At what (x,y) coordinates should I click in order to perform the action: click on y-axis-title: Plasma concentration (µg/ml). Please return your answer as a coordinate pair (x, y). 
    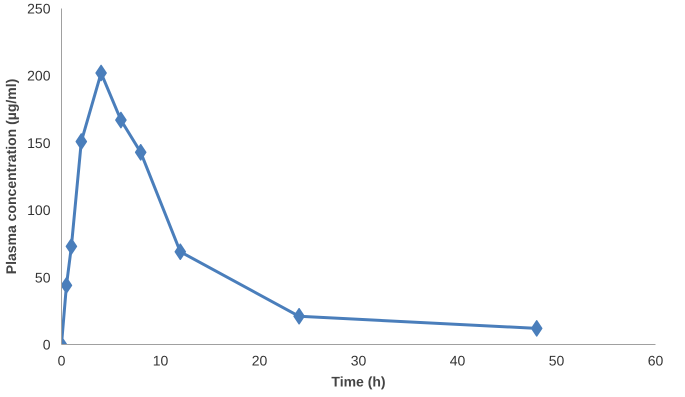
    Looking at the image, I should click on (11, 176).